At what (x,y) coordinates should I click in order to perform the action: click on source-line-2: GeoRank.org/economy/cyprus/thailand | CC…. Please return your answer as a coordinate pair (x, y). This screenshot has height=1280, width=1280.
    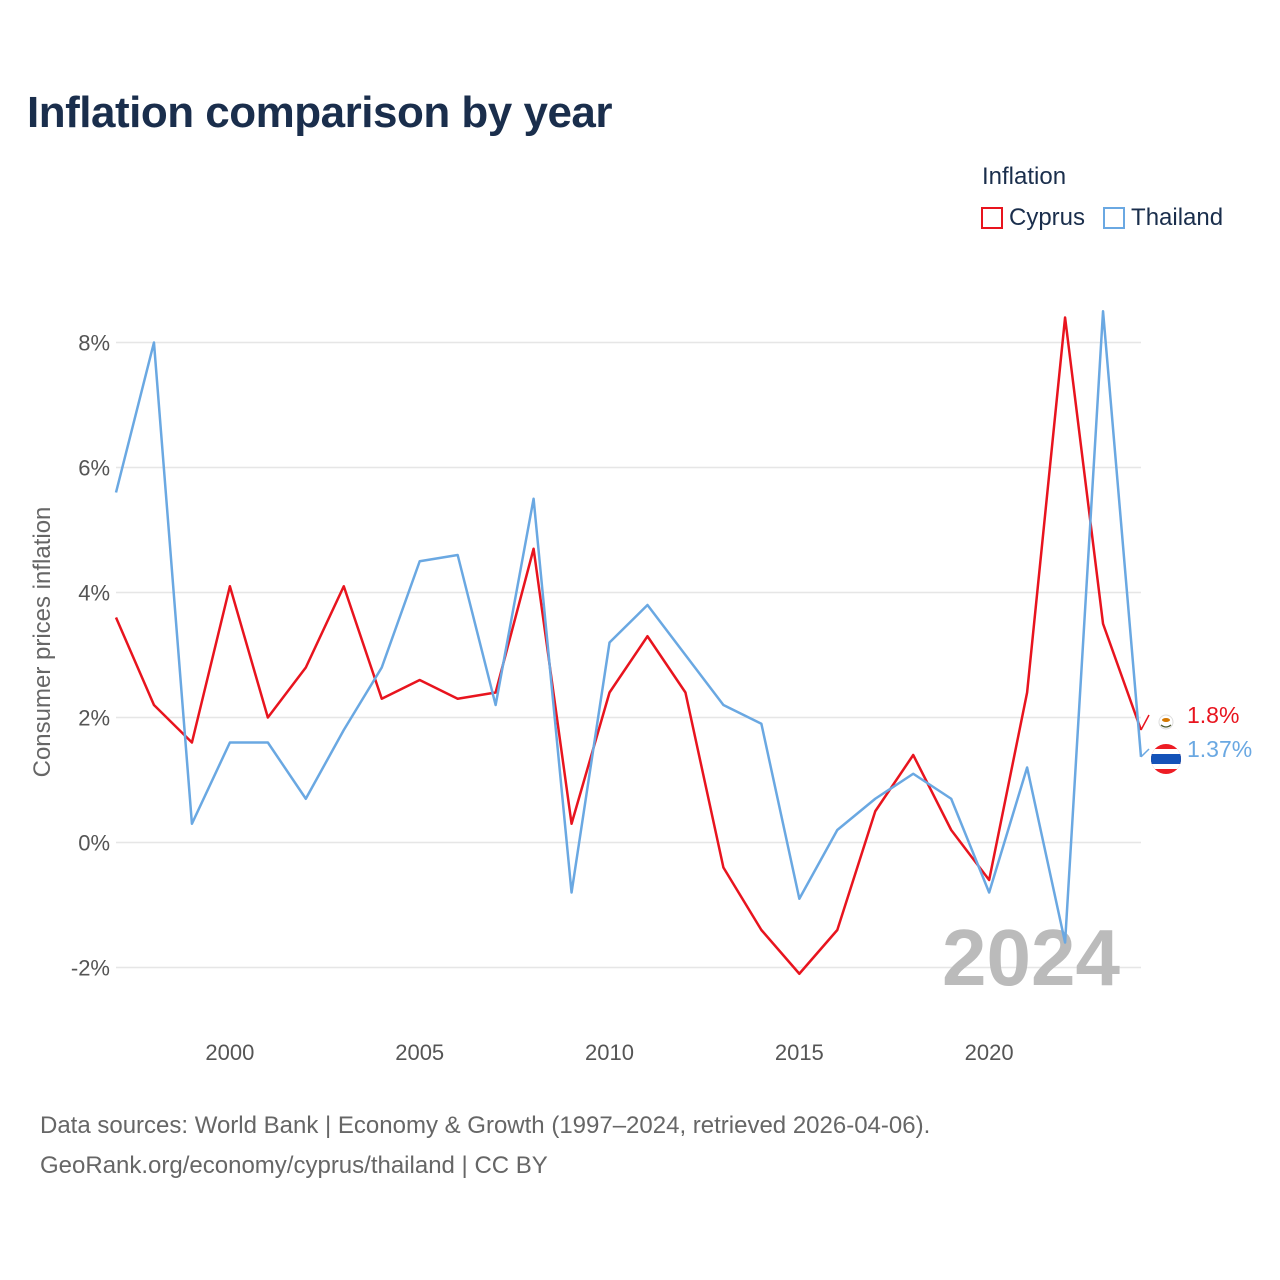
    Looking at the image, I should click on (294, 1165).